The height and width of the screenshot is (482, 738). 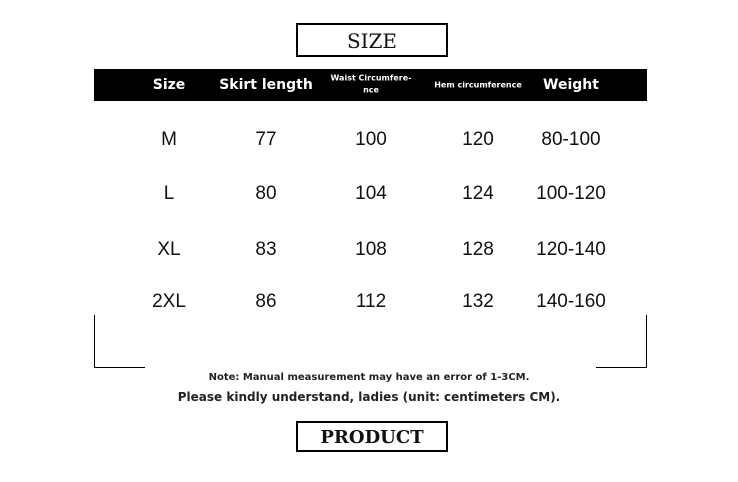 I want to click on table-cell: 104, so click(x=371, y=193).